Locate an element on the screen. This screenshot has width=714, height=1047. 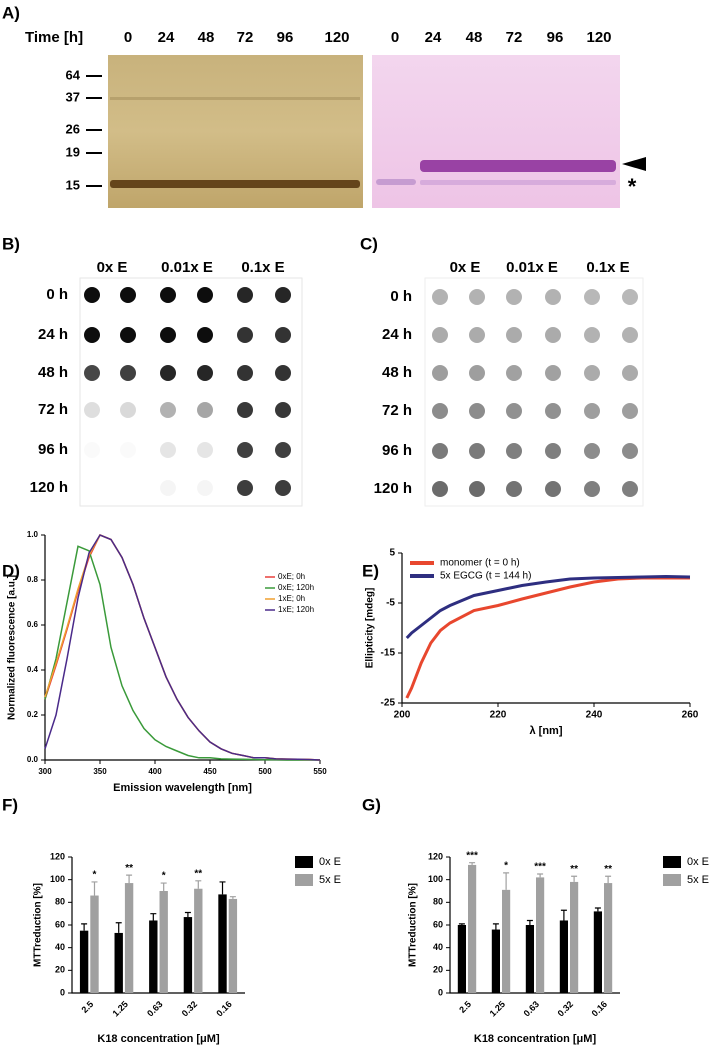
row-label: 48 h is located at coordinates (397, 372).